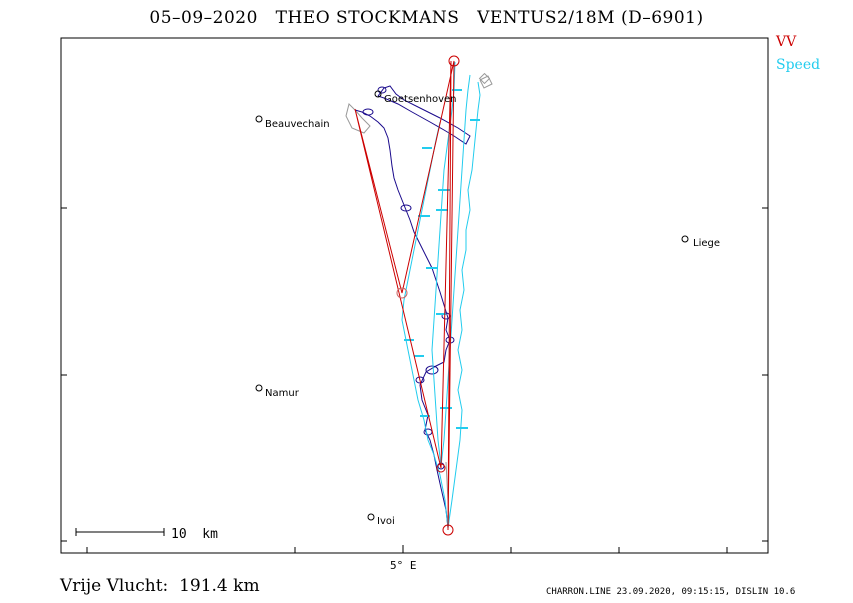 This screenshot has width=853, height=603. I want to click on speed-track, so click(441, 295).